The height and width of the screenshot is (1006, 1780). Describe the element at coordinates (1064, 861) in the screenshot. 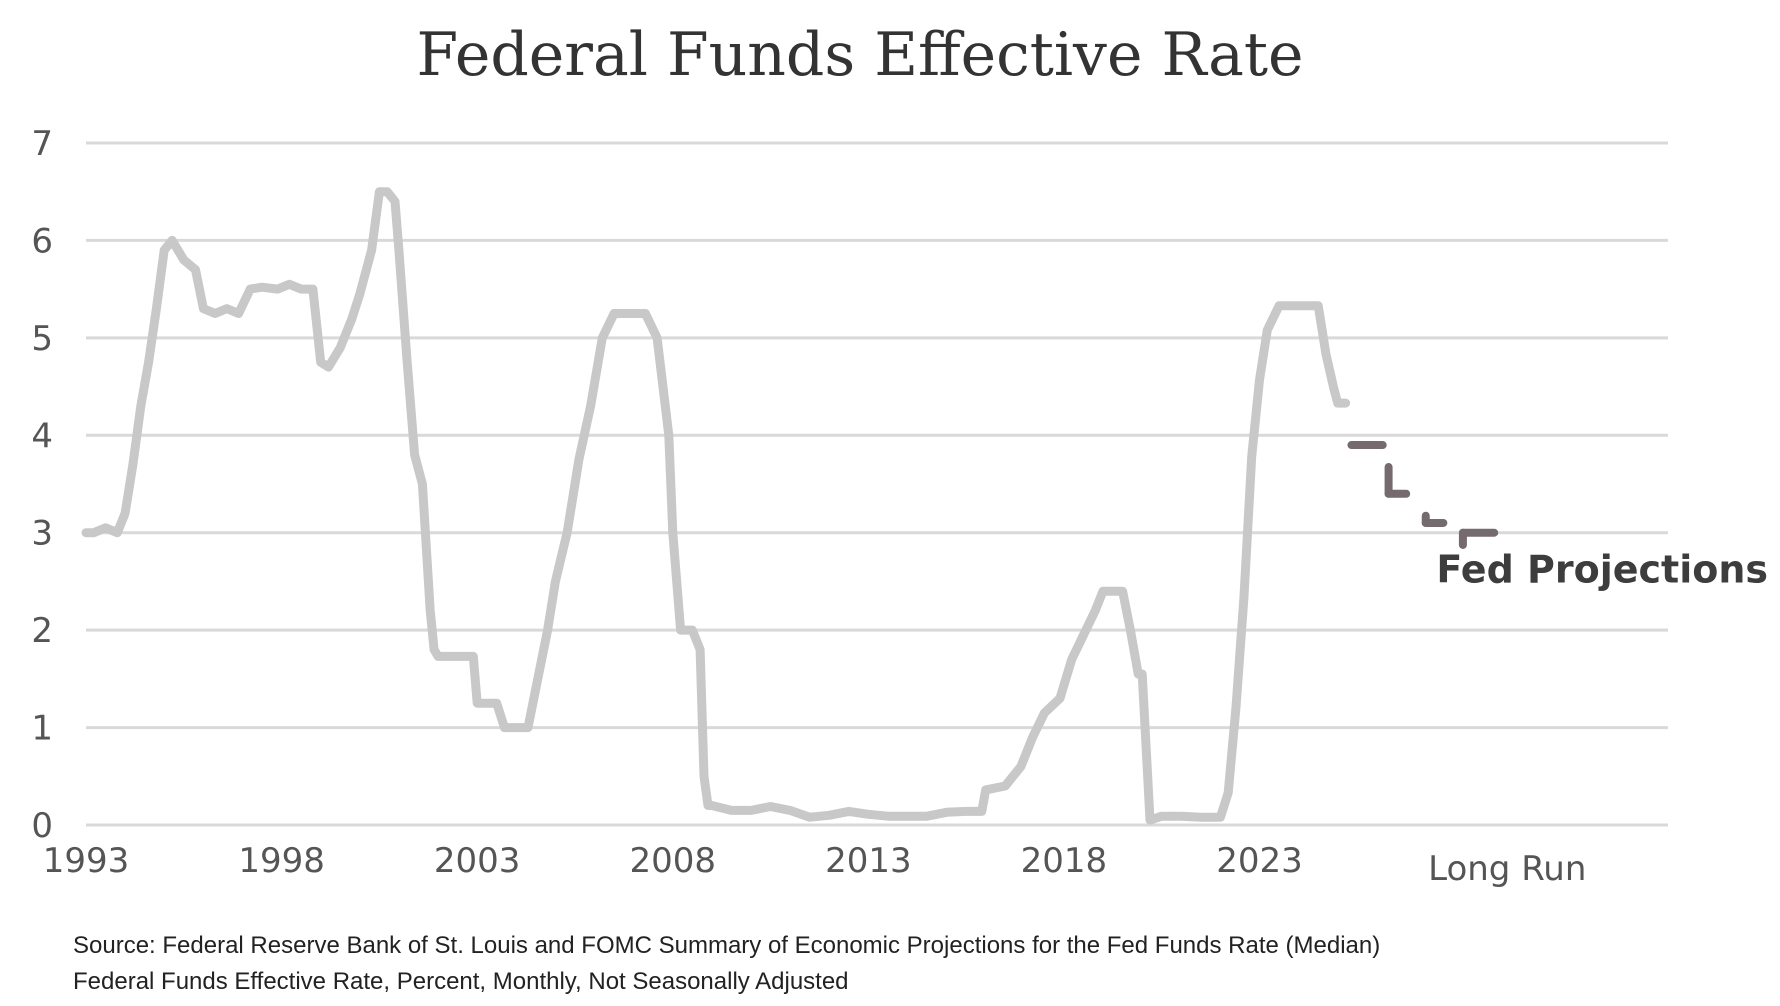

I see `x-tick-label: 2018` at that location.